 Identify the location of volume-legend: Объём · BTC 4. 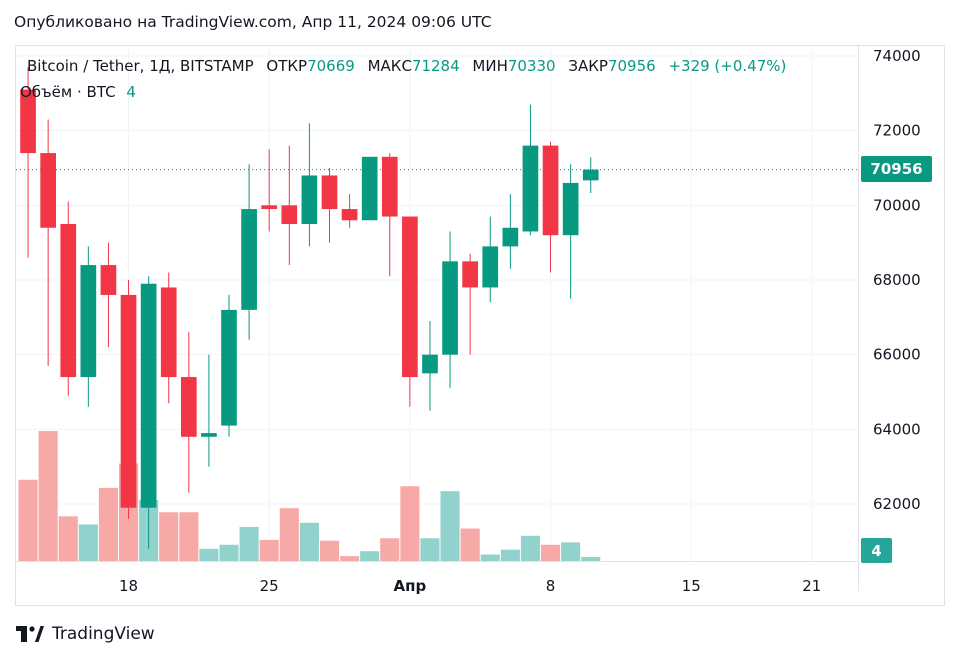
(78, 92).